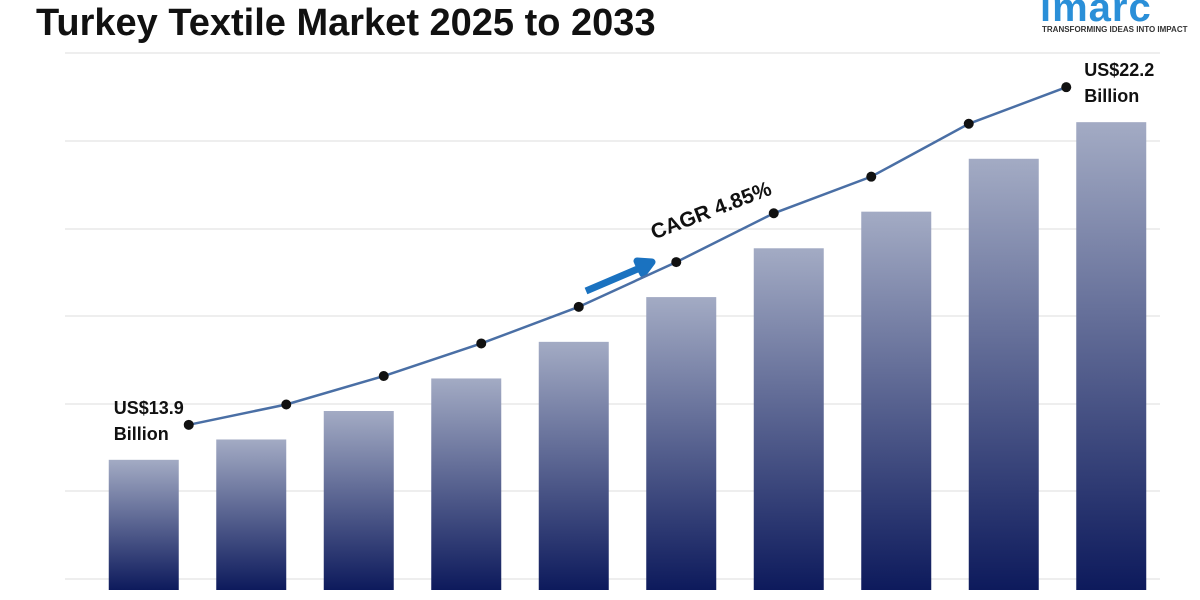 The height and width of the screenshot is (600, 1200). Describe the element at coordinates (1119, 83) in the screenshot. I see `value-label: US$22.2 Billion` at that location.